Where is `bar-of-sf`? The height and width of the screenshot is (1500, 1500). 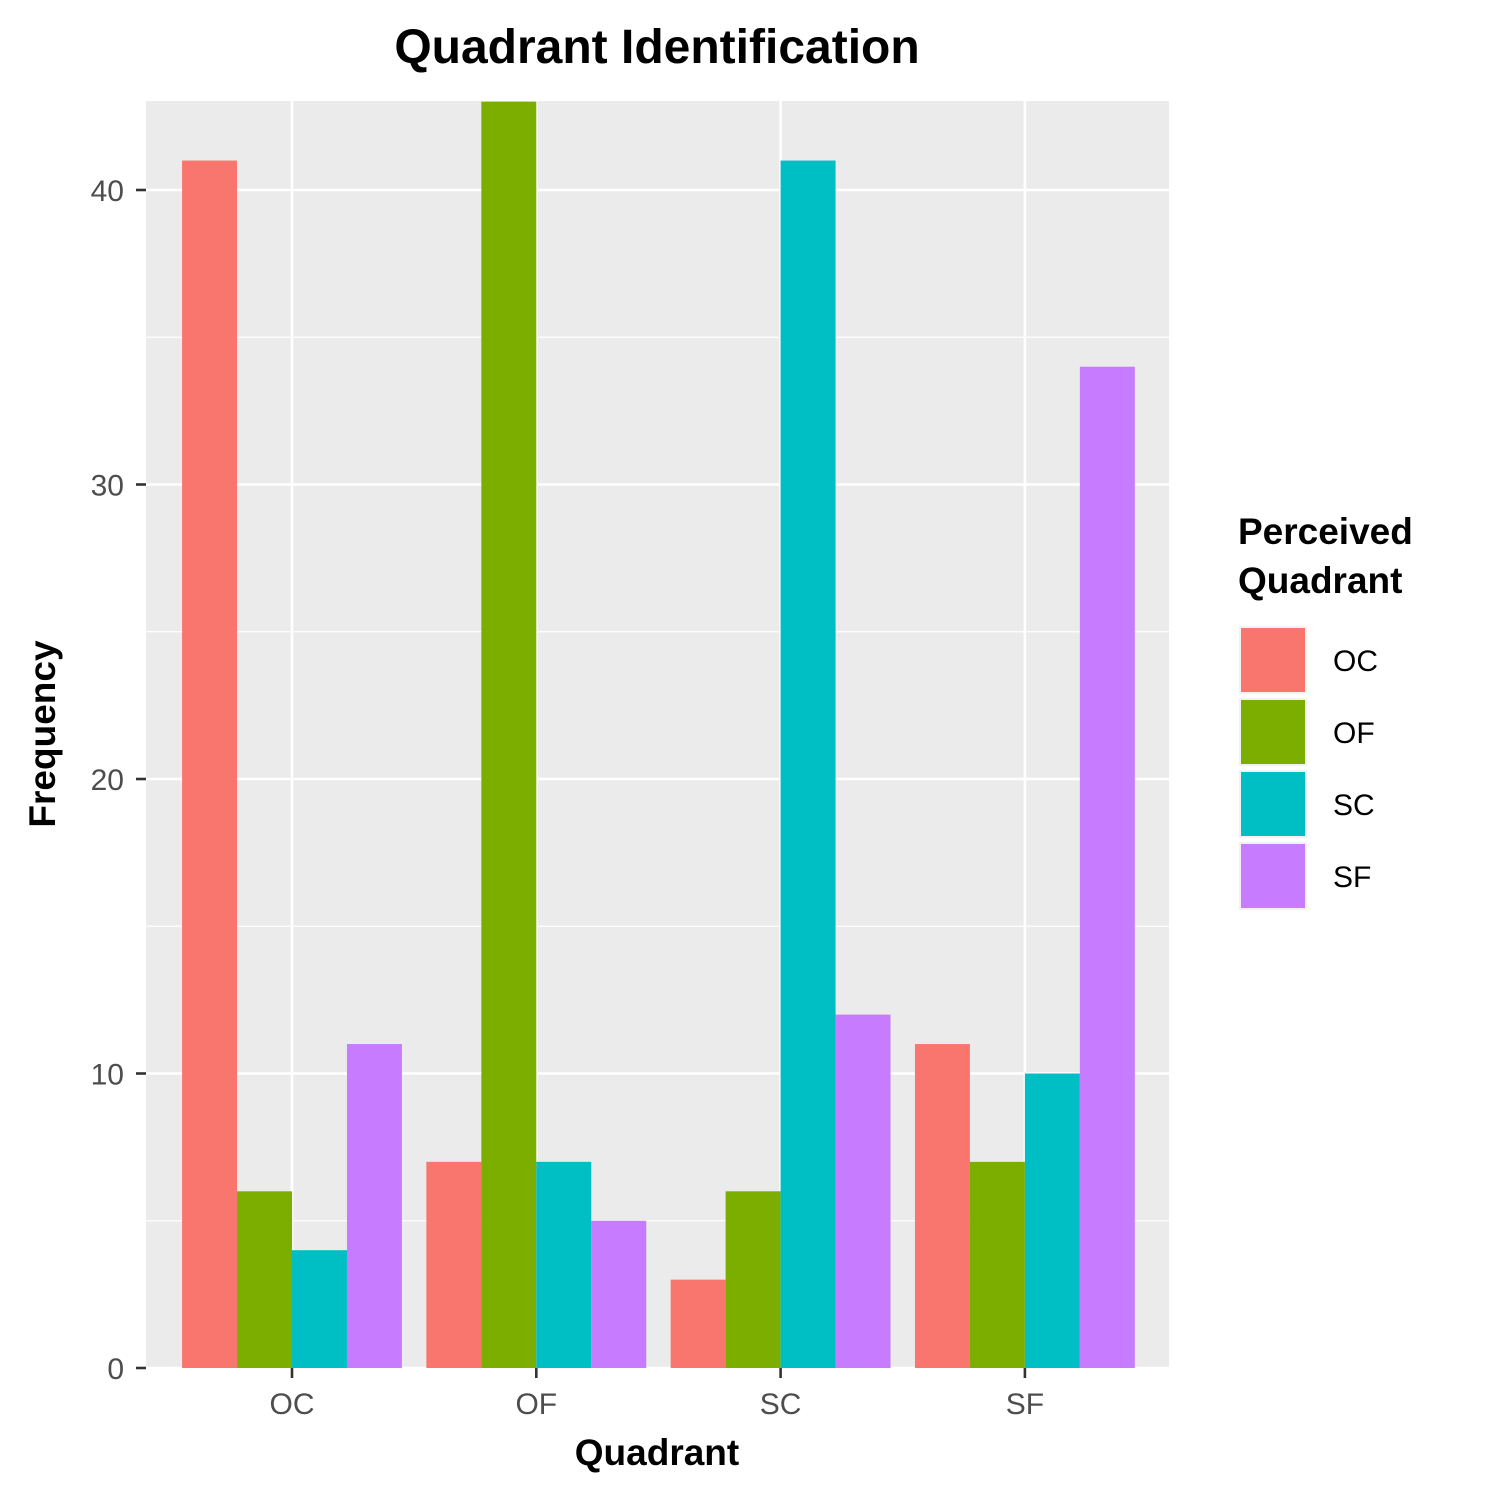 bar-of-sf is located at coordinates (619, 1294).